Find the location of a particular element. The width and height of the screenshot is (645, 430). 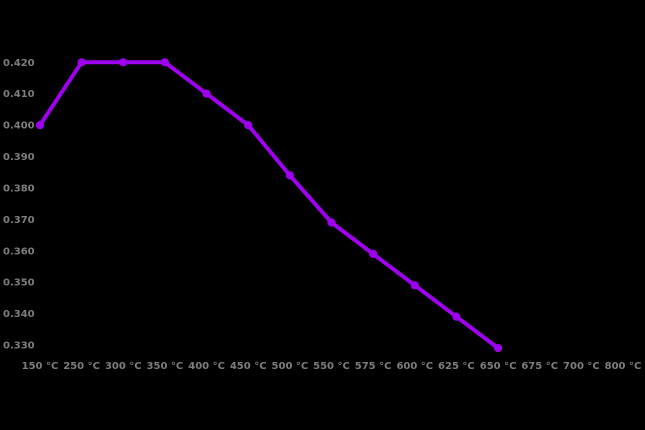

y-tick-label: 0.380 is located at coordinates (19, 188).